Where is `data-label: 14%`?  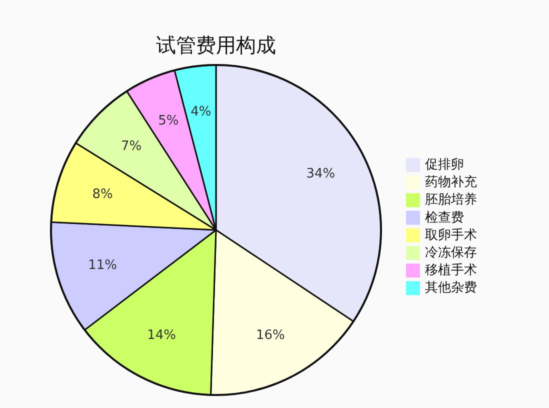 data-label: 14% is located at coordinates (161, 336).